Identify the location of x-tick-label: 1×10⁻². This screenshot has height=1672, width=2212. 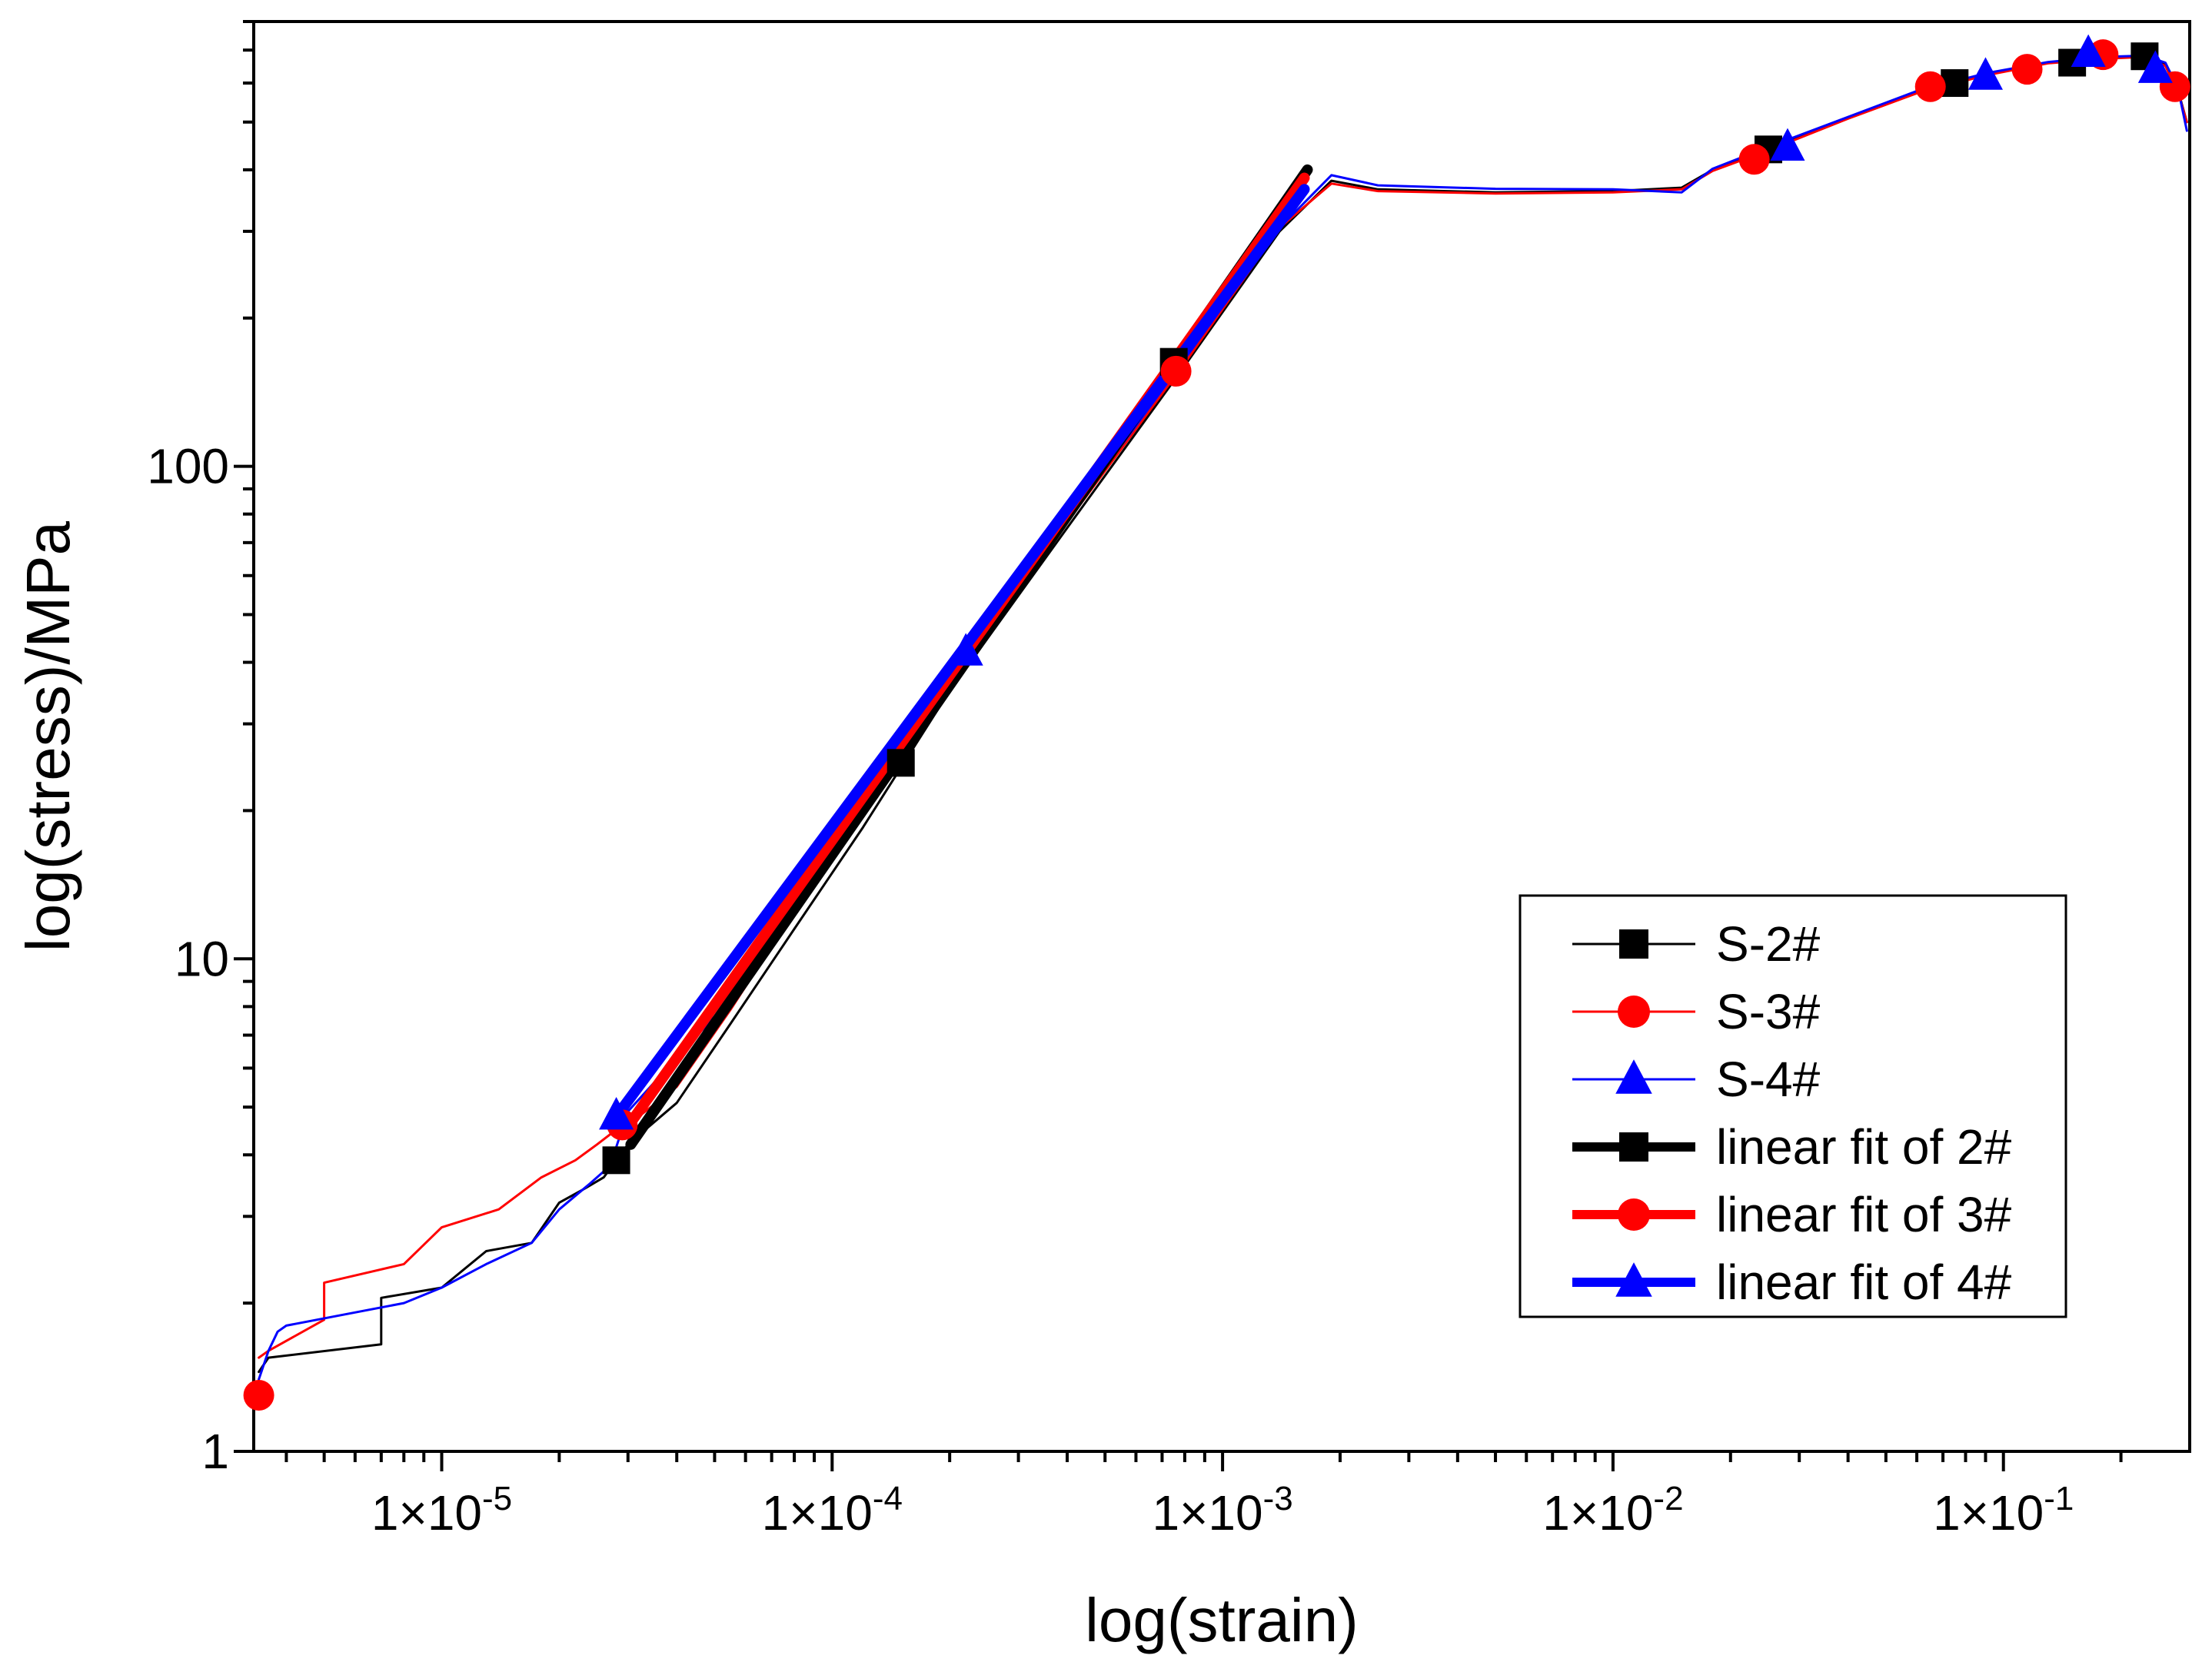
(1612, 1510).